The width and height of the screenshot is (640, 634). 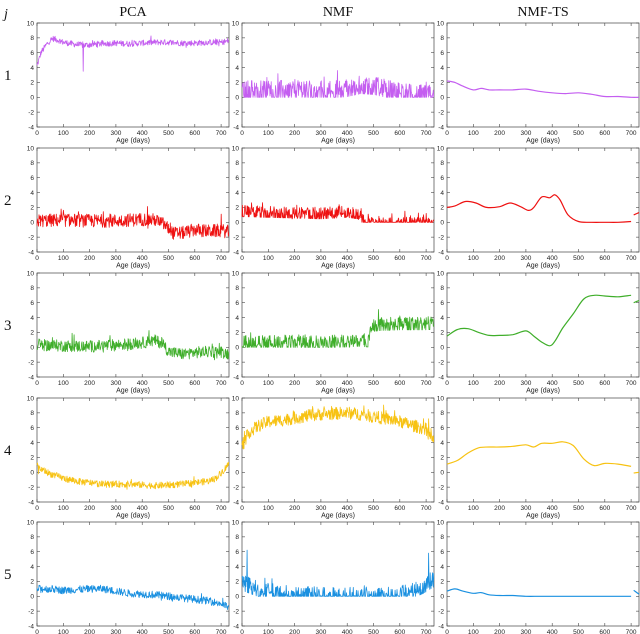 What do you see at coordinates (8, 575) in the screenshot?
I see `row-label: 5` at bounding box center [8, 575].